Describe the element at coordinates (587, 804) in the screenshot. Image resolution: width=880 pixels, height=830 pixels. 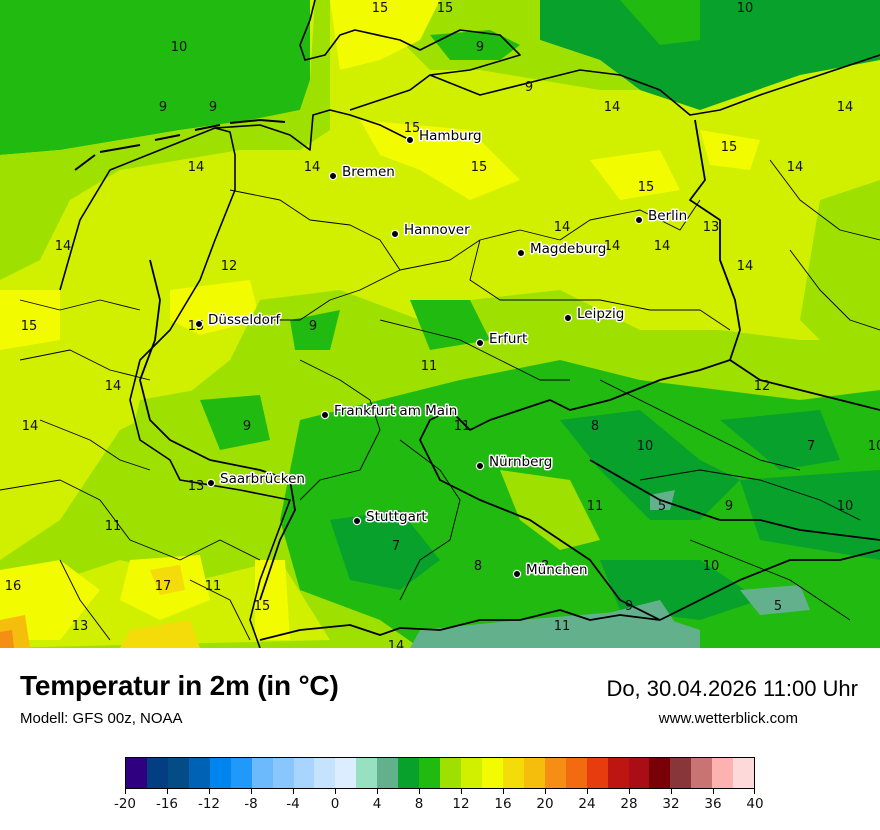
I see `colorbar-tick-label: 24` at that location.